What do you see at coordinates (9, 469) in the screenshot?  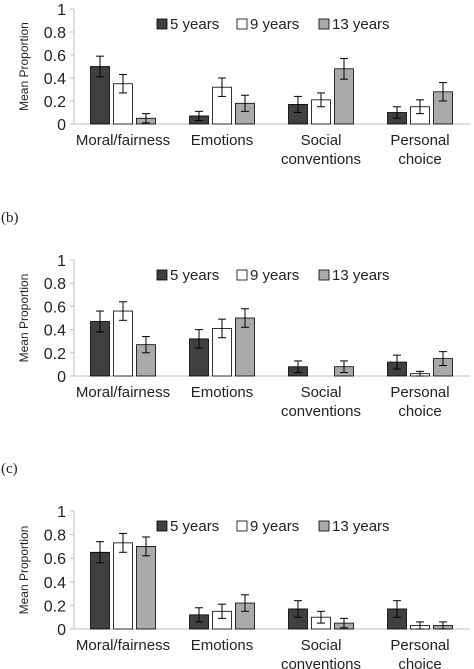 I see `panel-label: (c)` at bounding box center [9, 469].